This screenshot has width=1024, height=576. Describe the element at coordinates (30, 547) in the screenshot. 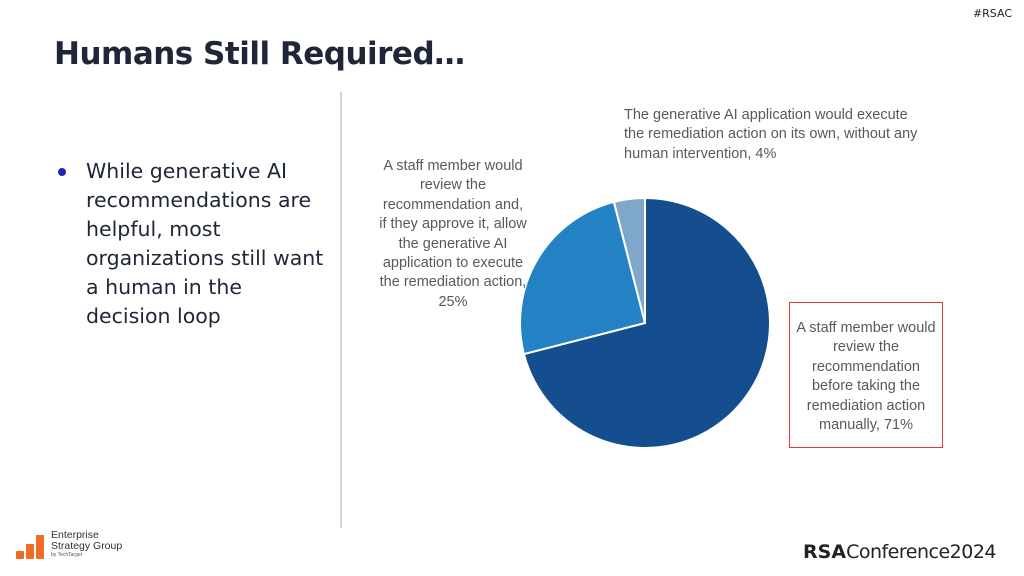

I see `esg-bars-icon` at that location.